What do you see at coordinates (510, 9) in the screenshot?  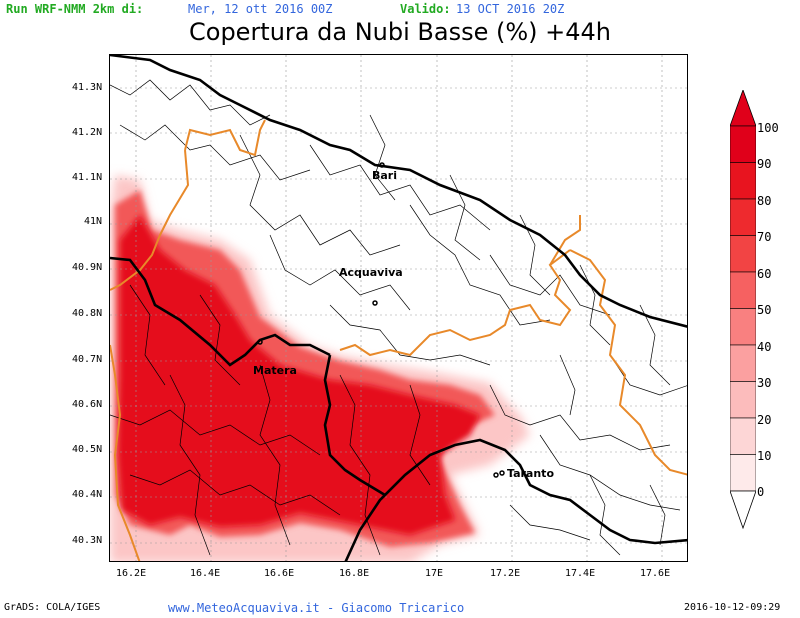 I see `valid-date: 13 OCT 2016 20Z` at bounding box center [510, 9].